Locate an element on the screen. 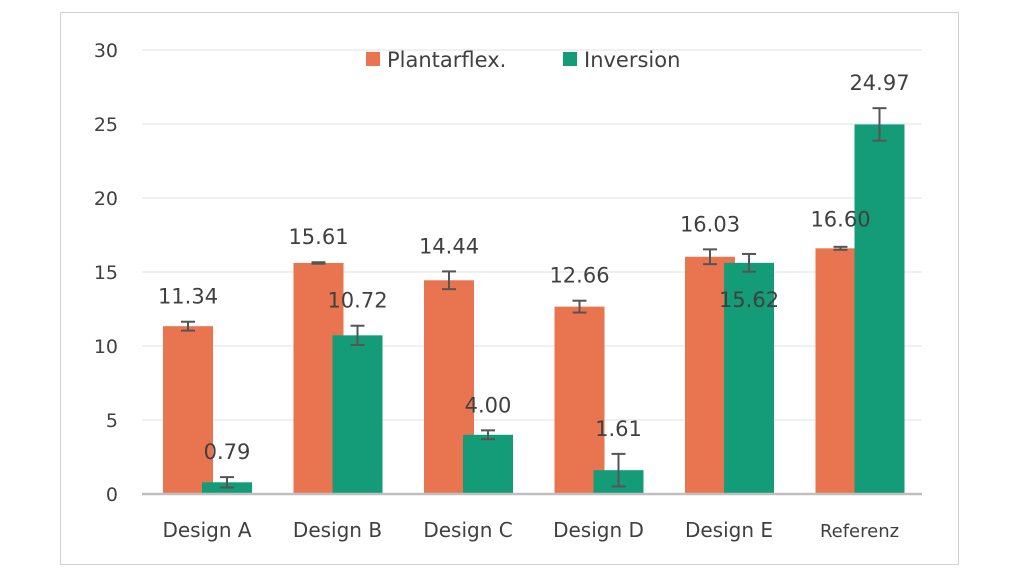  y-tick-label: 10 is located at coordinates (106, 347).